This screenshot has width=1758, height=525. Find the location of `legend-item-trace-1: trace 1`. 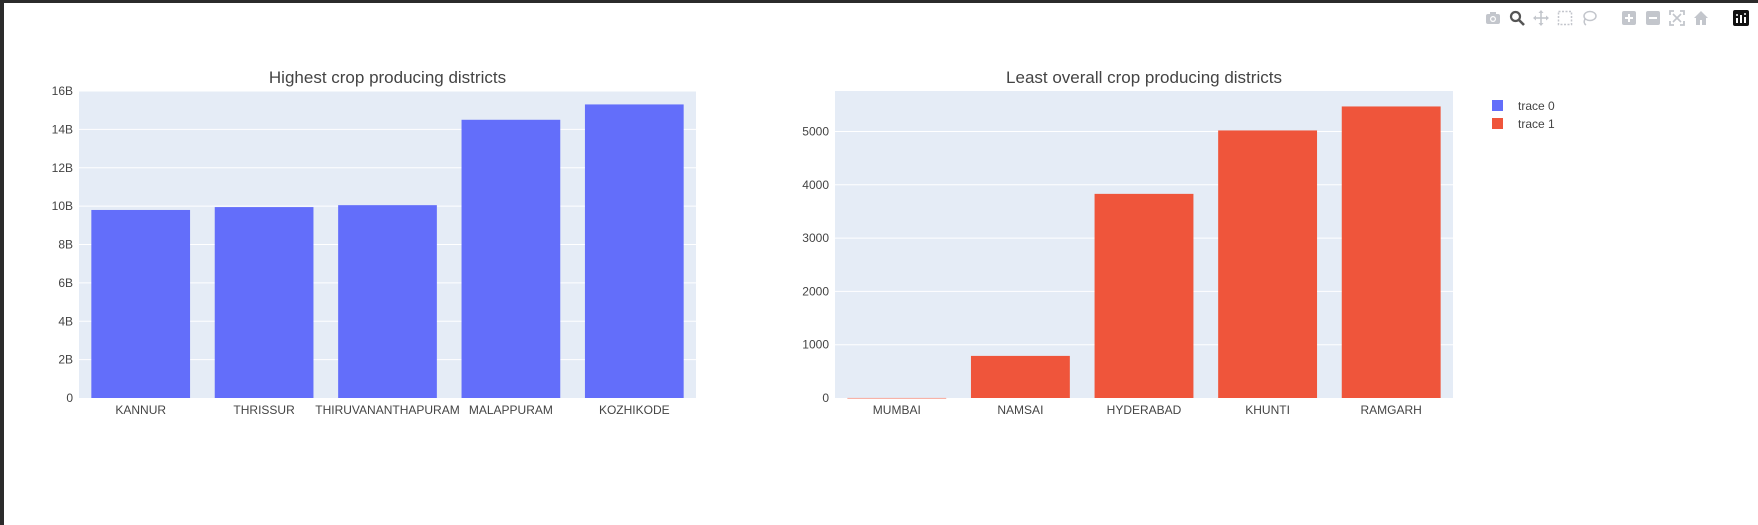

legend-item-trace-1: trace 1 is located at coordinates (1523, 124).